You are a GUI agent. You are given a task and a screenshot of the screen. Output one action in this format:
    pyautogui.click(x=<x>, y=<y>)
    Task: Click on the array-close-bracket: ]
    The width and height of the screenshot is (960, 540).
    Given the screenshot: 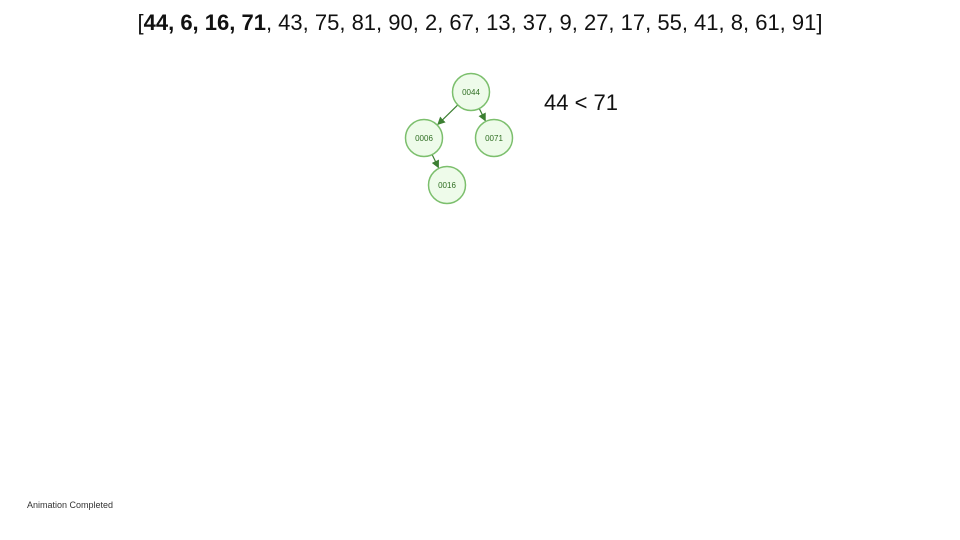 What is the action you would take?
    pyautogui.click(x=819, y=22)
    